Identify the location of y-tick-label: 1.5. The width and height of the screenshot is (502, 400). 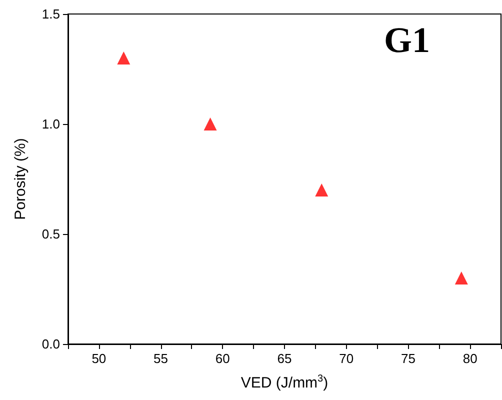
(51, 14).